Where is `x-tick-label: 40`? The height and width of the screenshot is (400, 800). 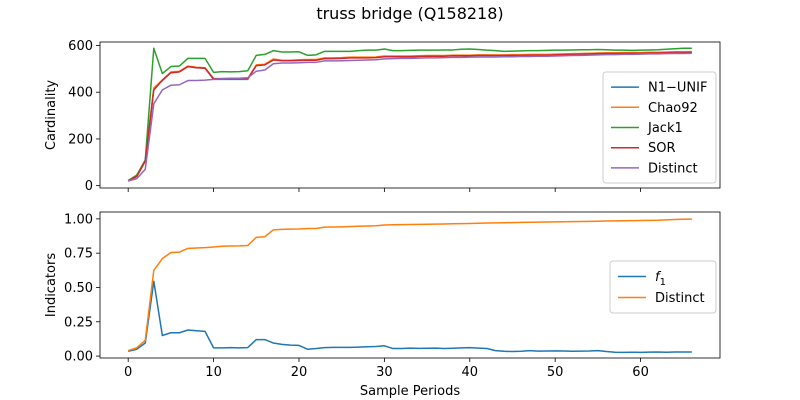
x-tick-label: 40 is located at coordinates (470, 372).